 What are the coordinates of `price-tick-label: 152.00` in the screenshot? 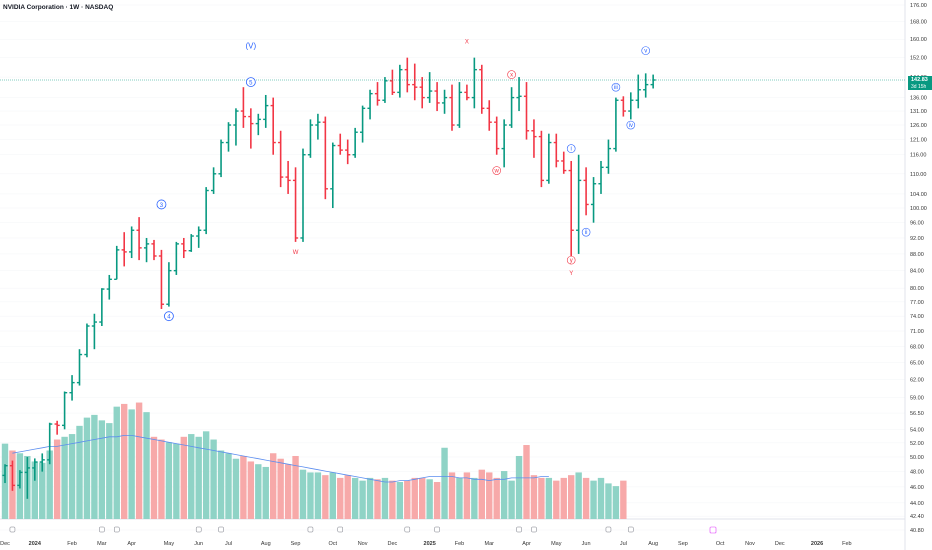 It's located at (918, 59).